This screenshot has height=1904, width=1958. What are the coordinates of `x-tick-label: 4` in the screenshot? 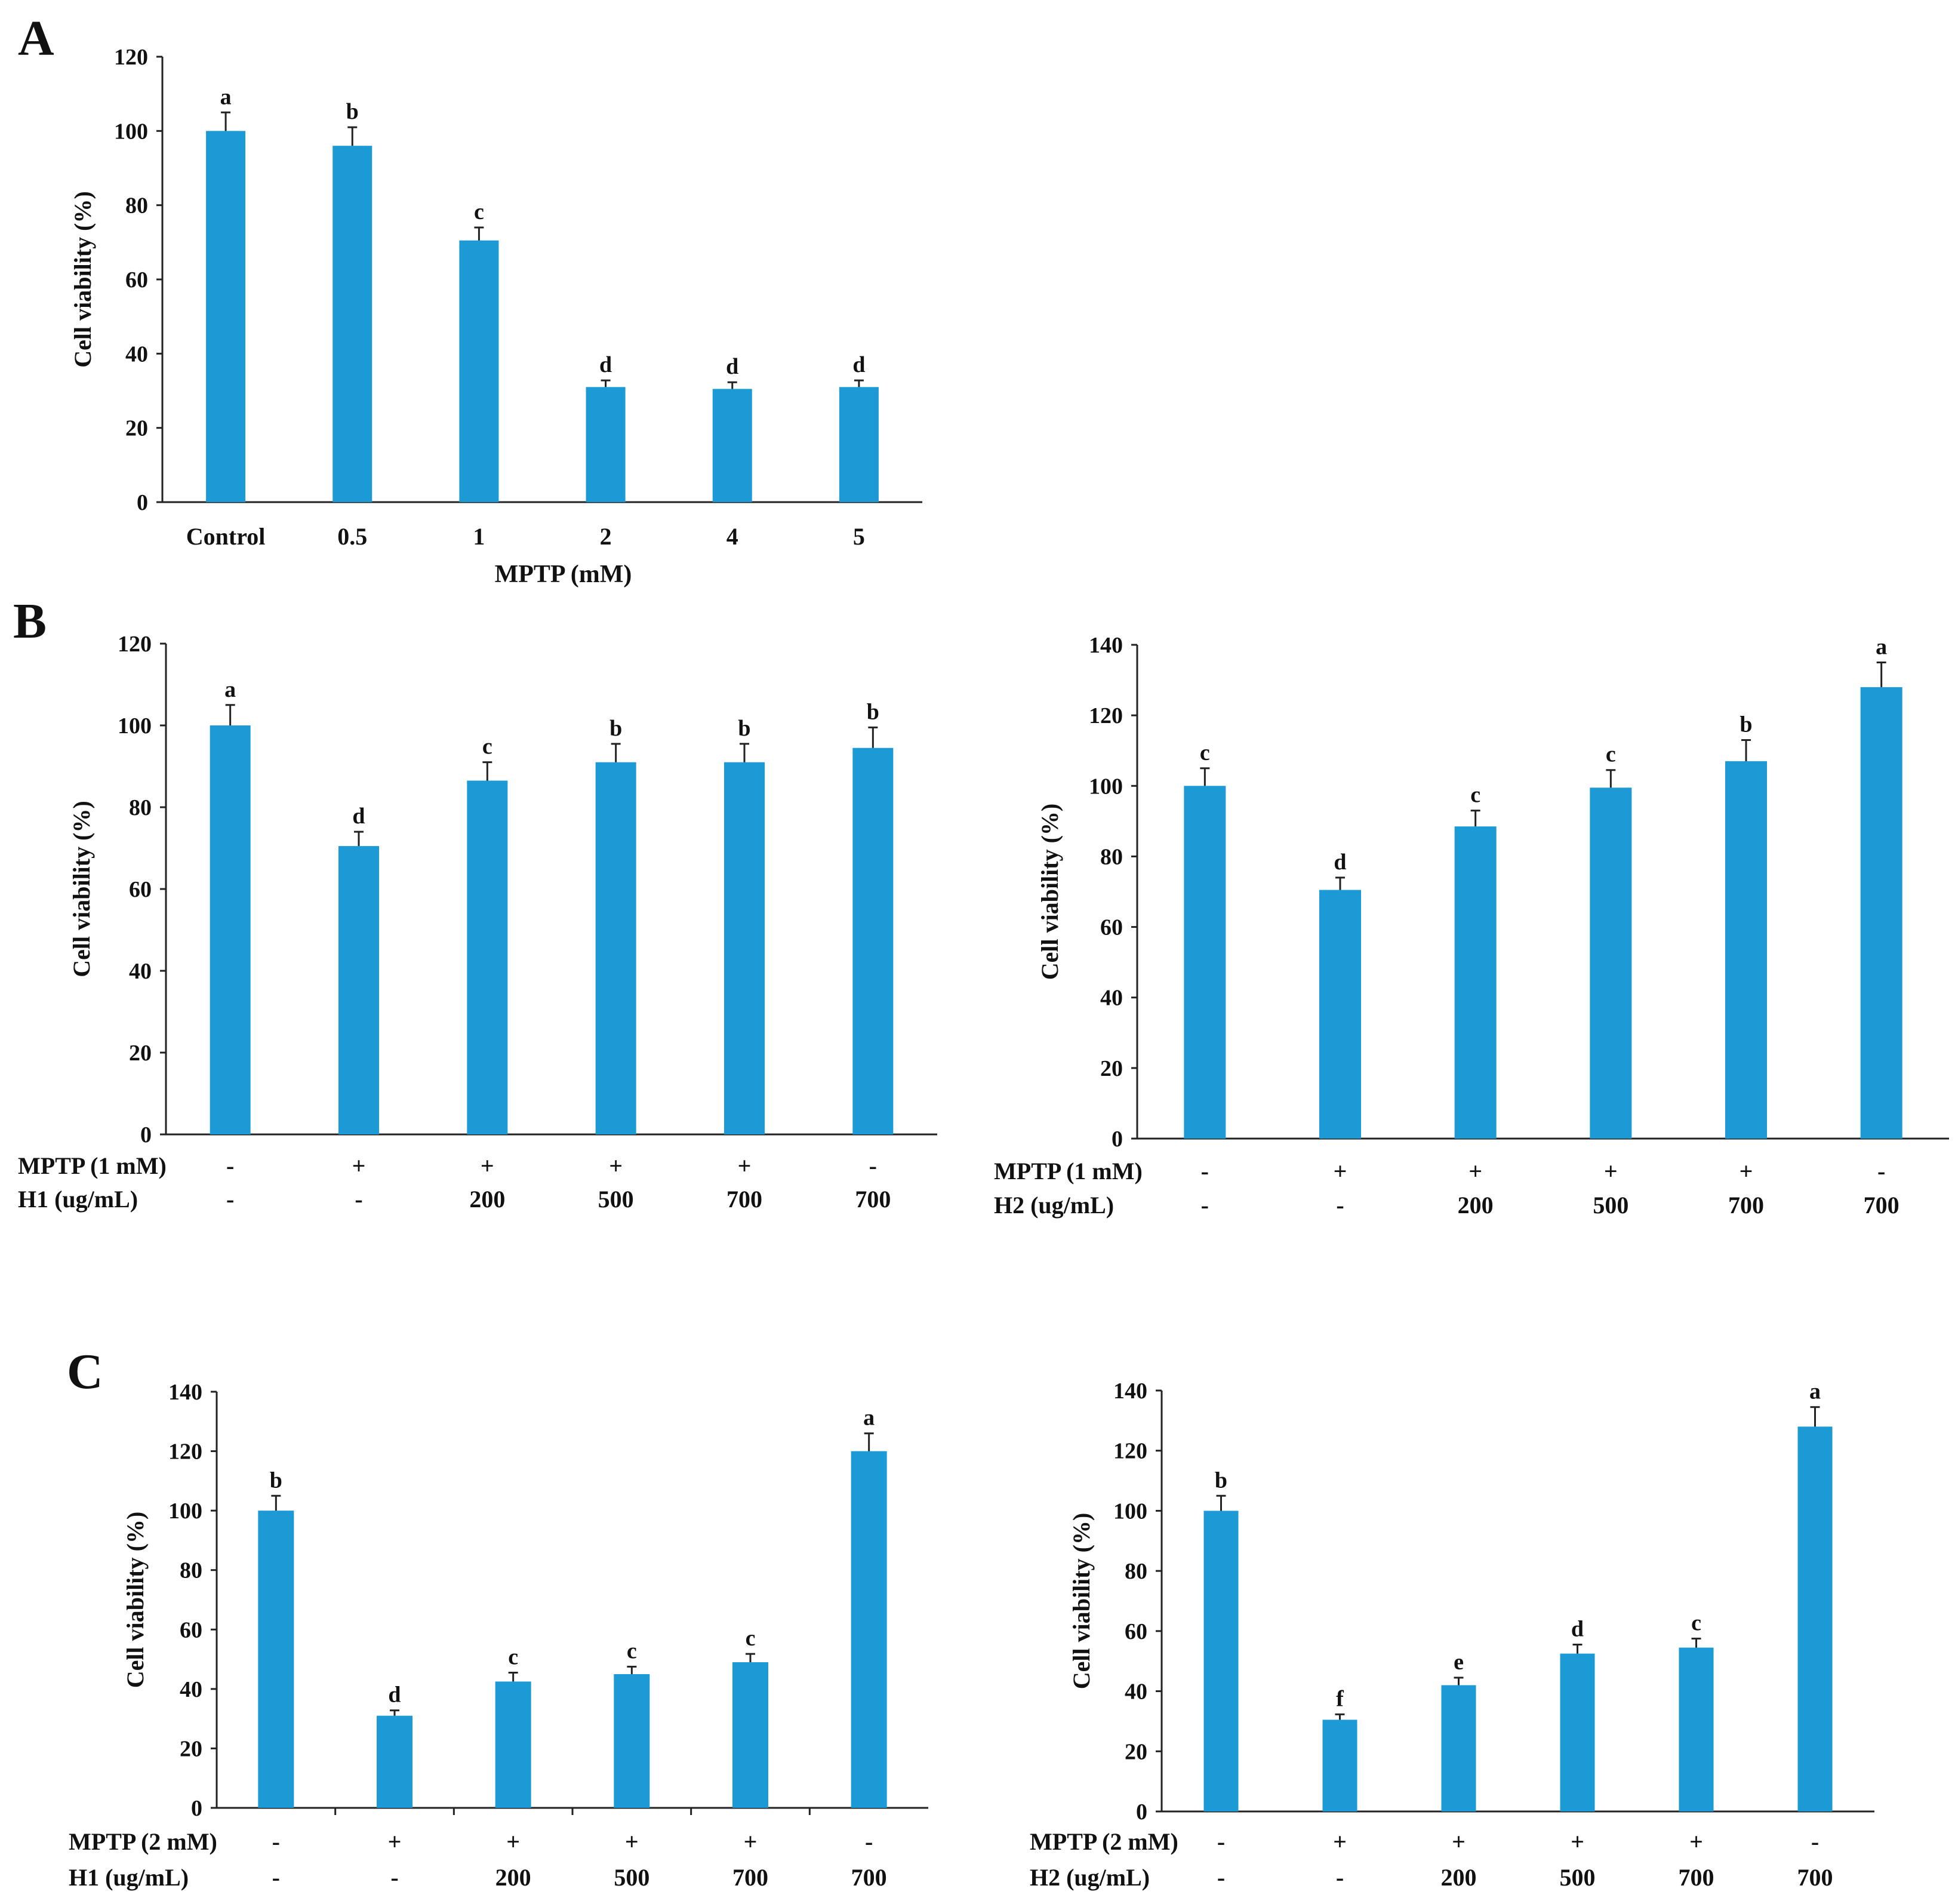 It's located at (732, 536).